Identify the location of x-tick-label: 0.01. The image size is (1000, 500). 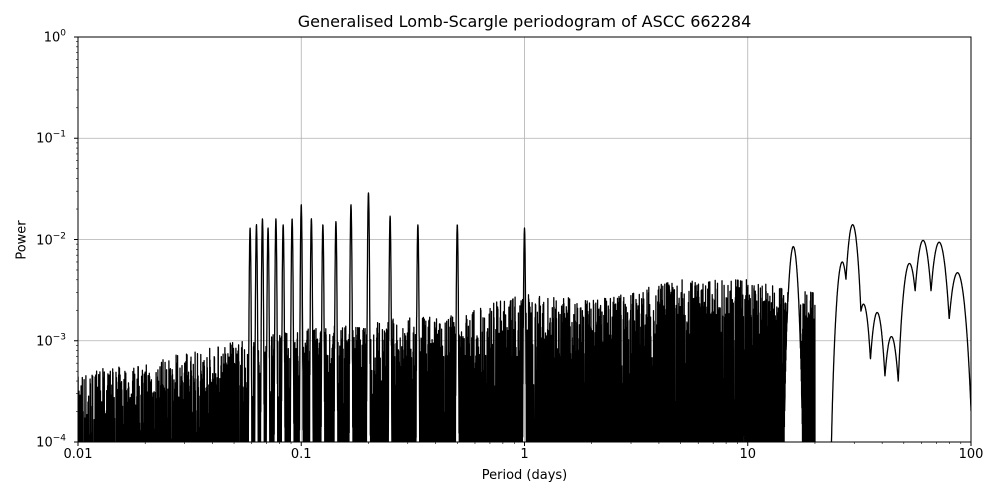
(78, 454).